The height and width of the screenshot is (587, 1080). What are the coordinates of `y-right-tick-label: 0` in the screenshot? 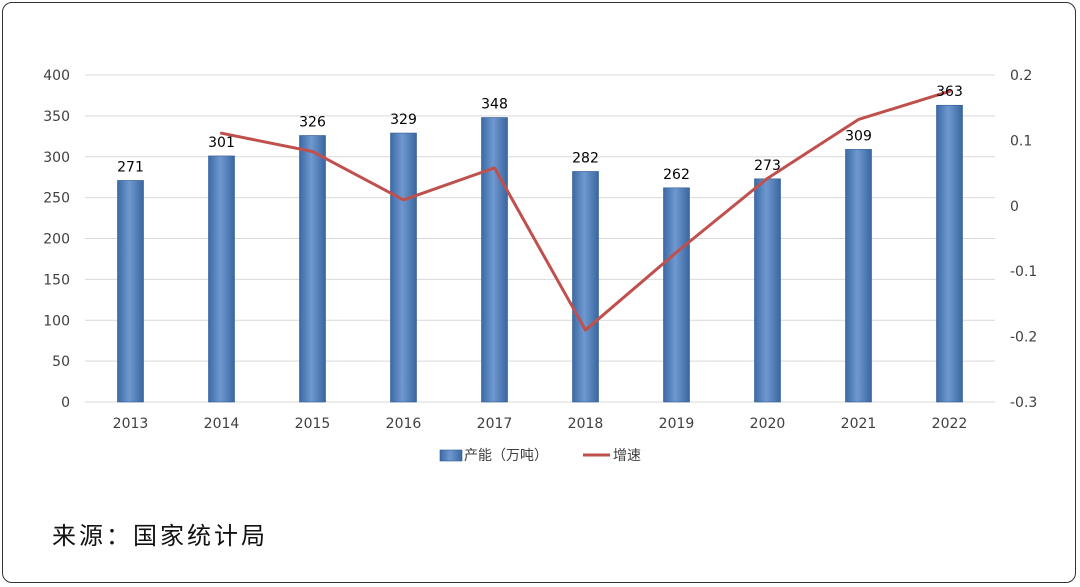 It's located at (1014, 207).